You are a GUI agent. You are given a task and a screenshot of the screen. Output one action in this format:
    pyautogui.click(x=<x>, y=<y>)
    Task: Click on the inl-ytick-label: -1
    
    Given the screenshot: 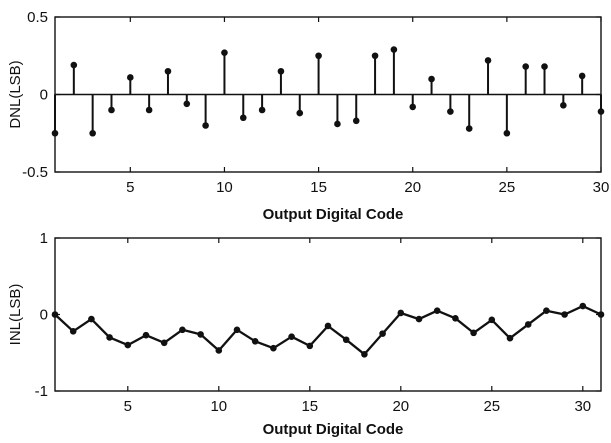 What is the action you would take?
    pyautogui.click(x=41, y=391)
    